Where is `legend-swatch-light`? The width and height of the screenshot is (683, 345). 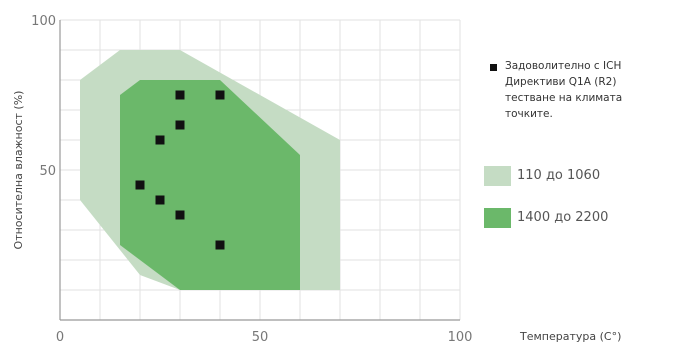 legend-swatch-light is located at coordinates (497, 176).